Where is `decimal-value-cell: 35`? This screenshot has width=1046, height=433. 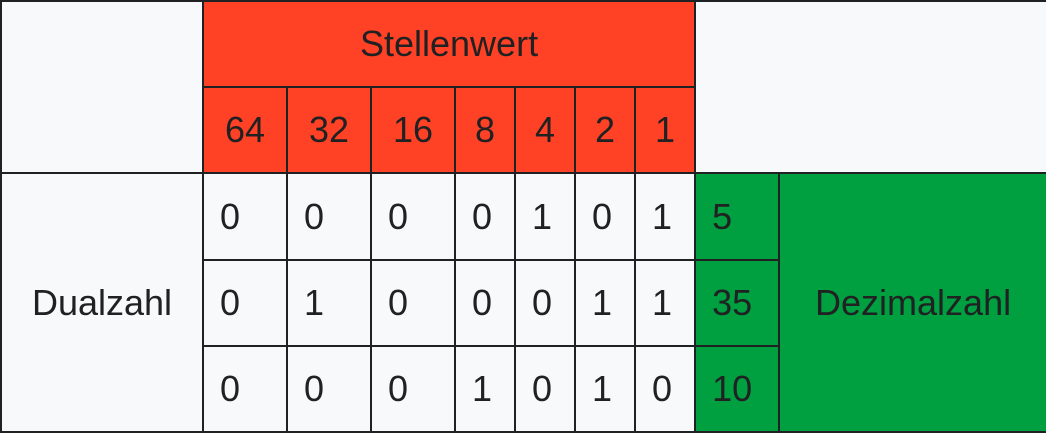 decimal-value-cell: 35 is located at coordinates (737, 303).